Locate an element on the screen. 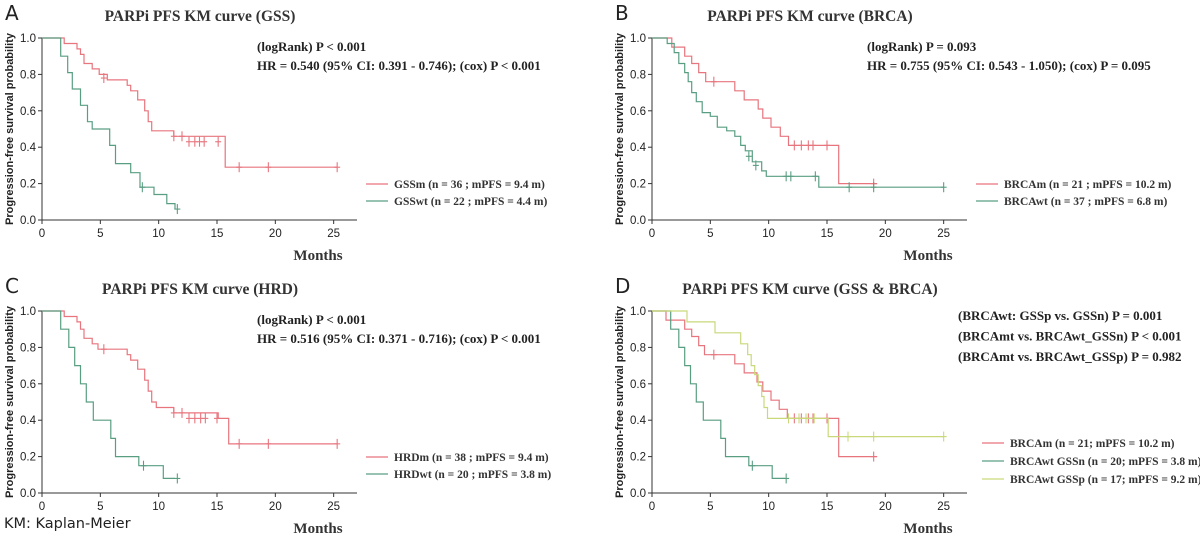  legend-label: GSSwt (n = 22 ; mPFS = 4.4 m) is located at coordinates (471, 202).